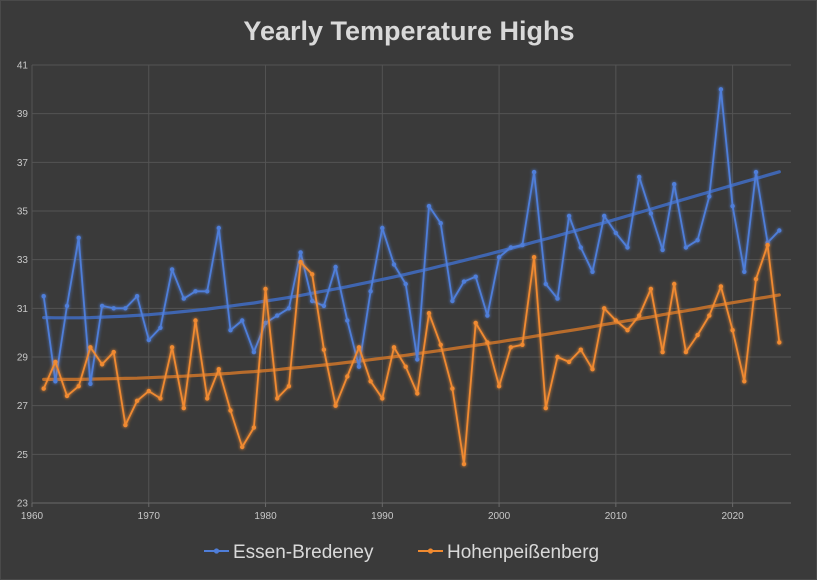 Image resolution: width=817 pixels, height=580 pixels. I want to click on y-tick-label: 23, so click(23, 504).